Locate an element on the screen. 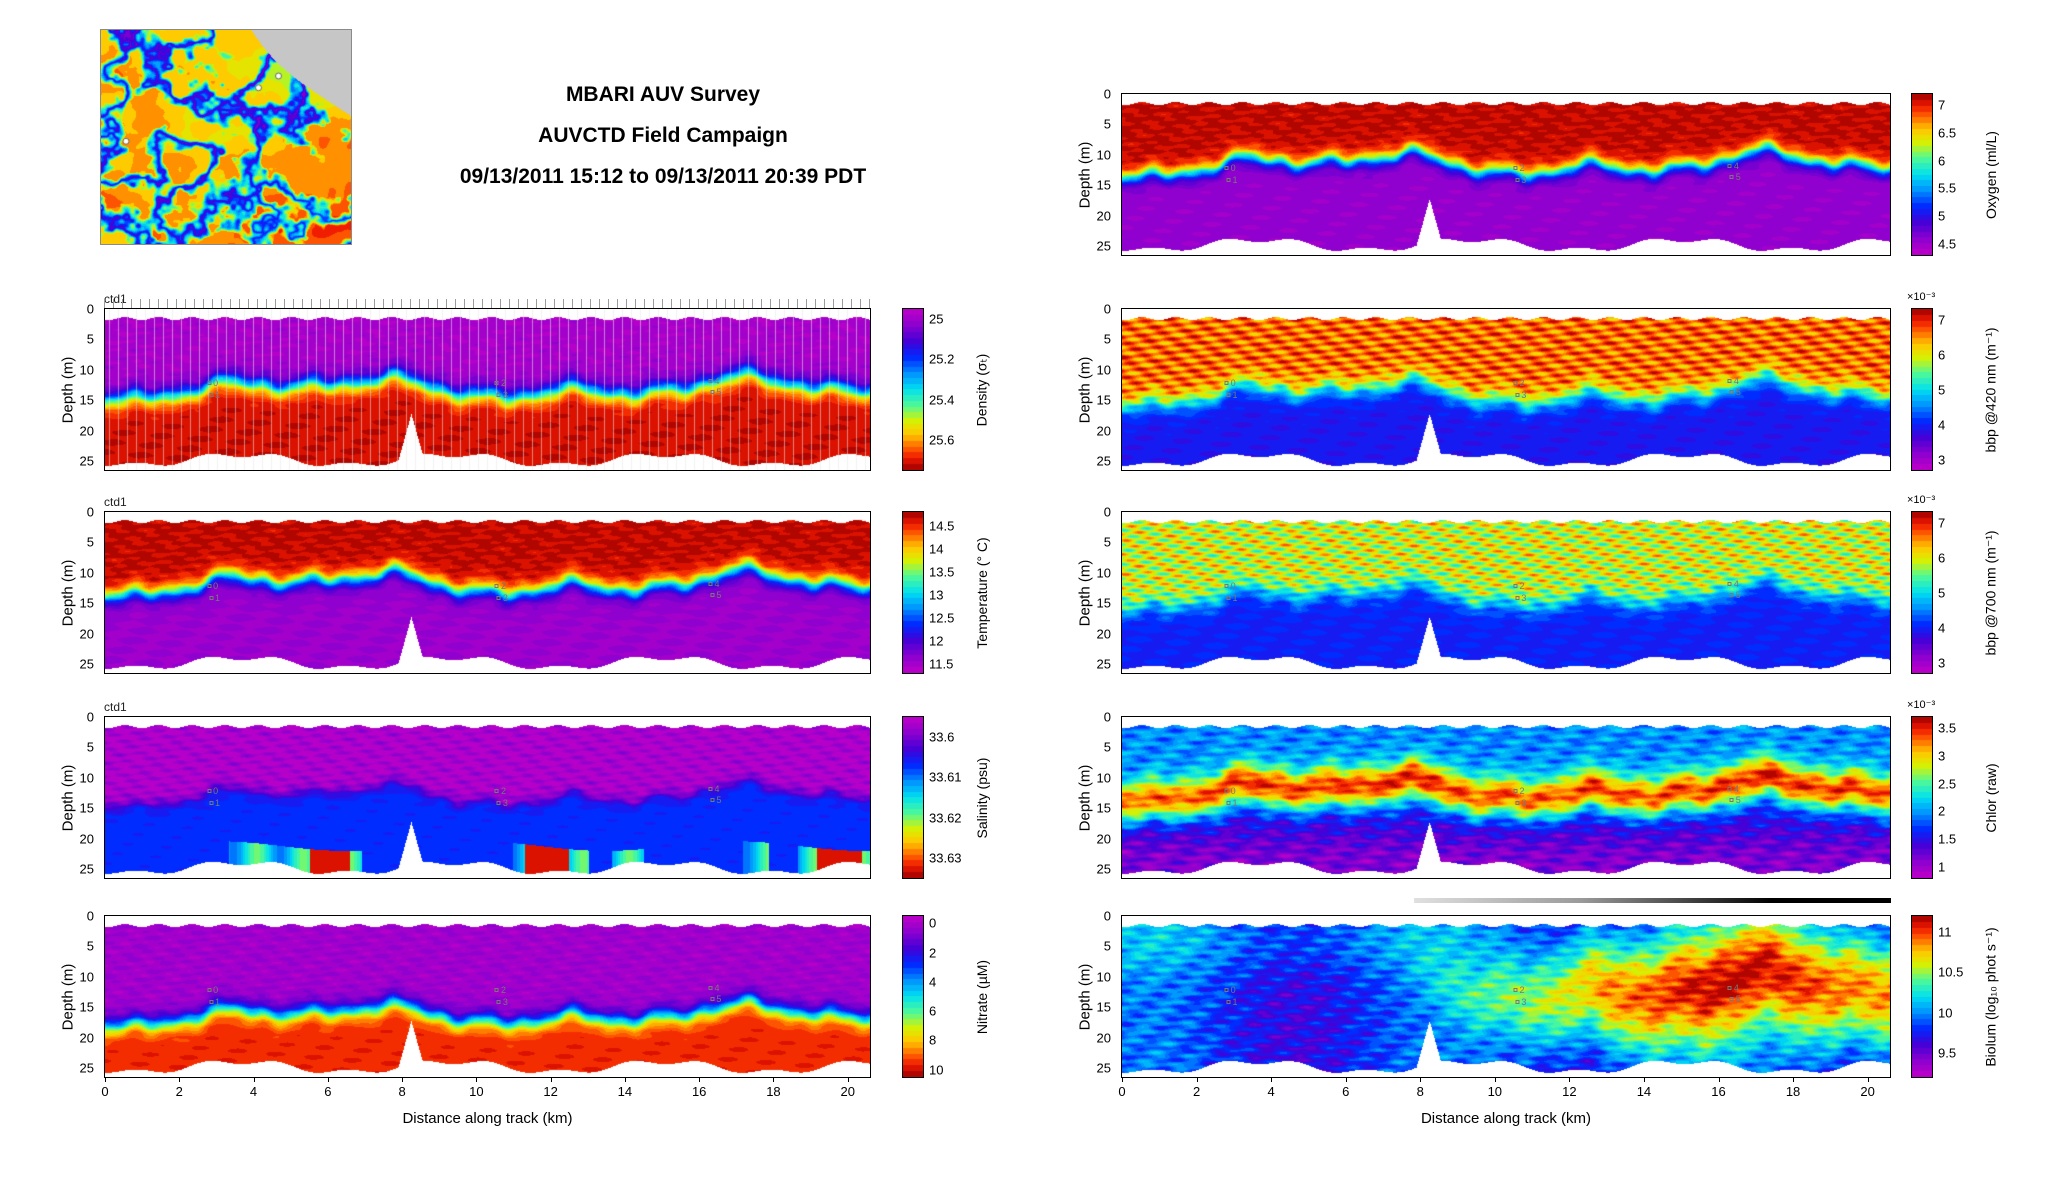 This screenshot has height=1188, width=2052. waypoint-marker: 2 is located at coordinates (1519, 383).